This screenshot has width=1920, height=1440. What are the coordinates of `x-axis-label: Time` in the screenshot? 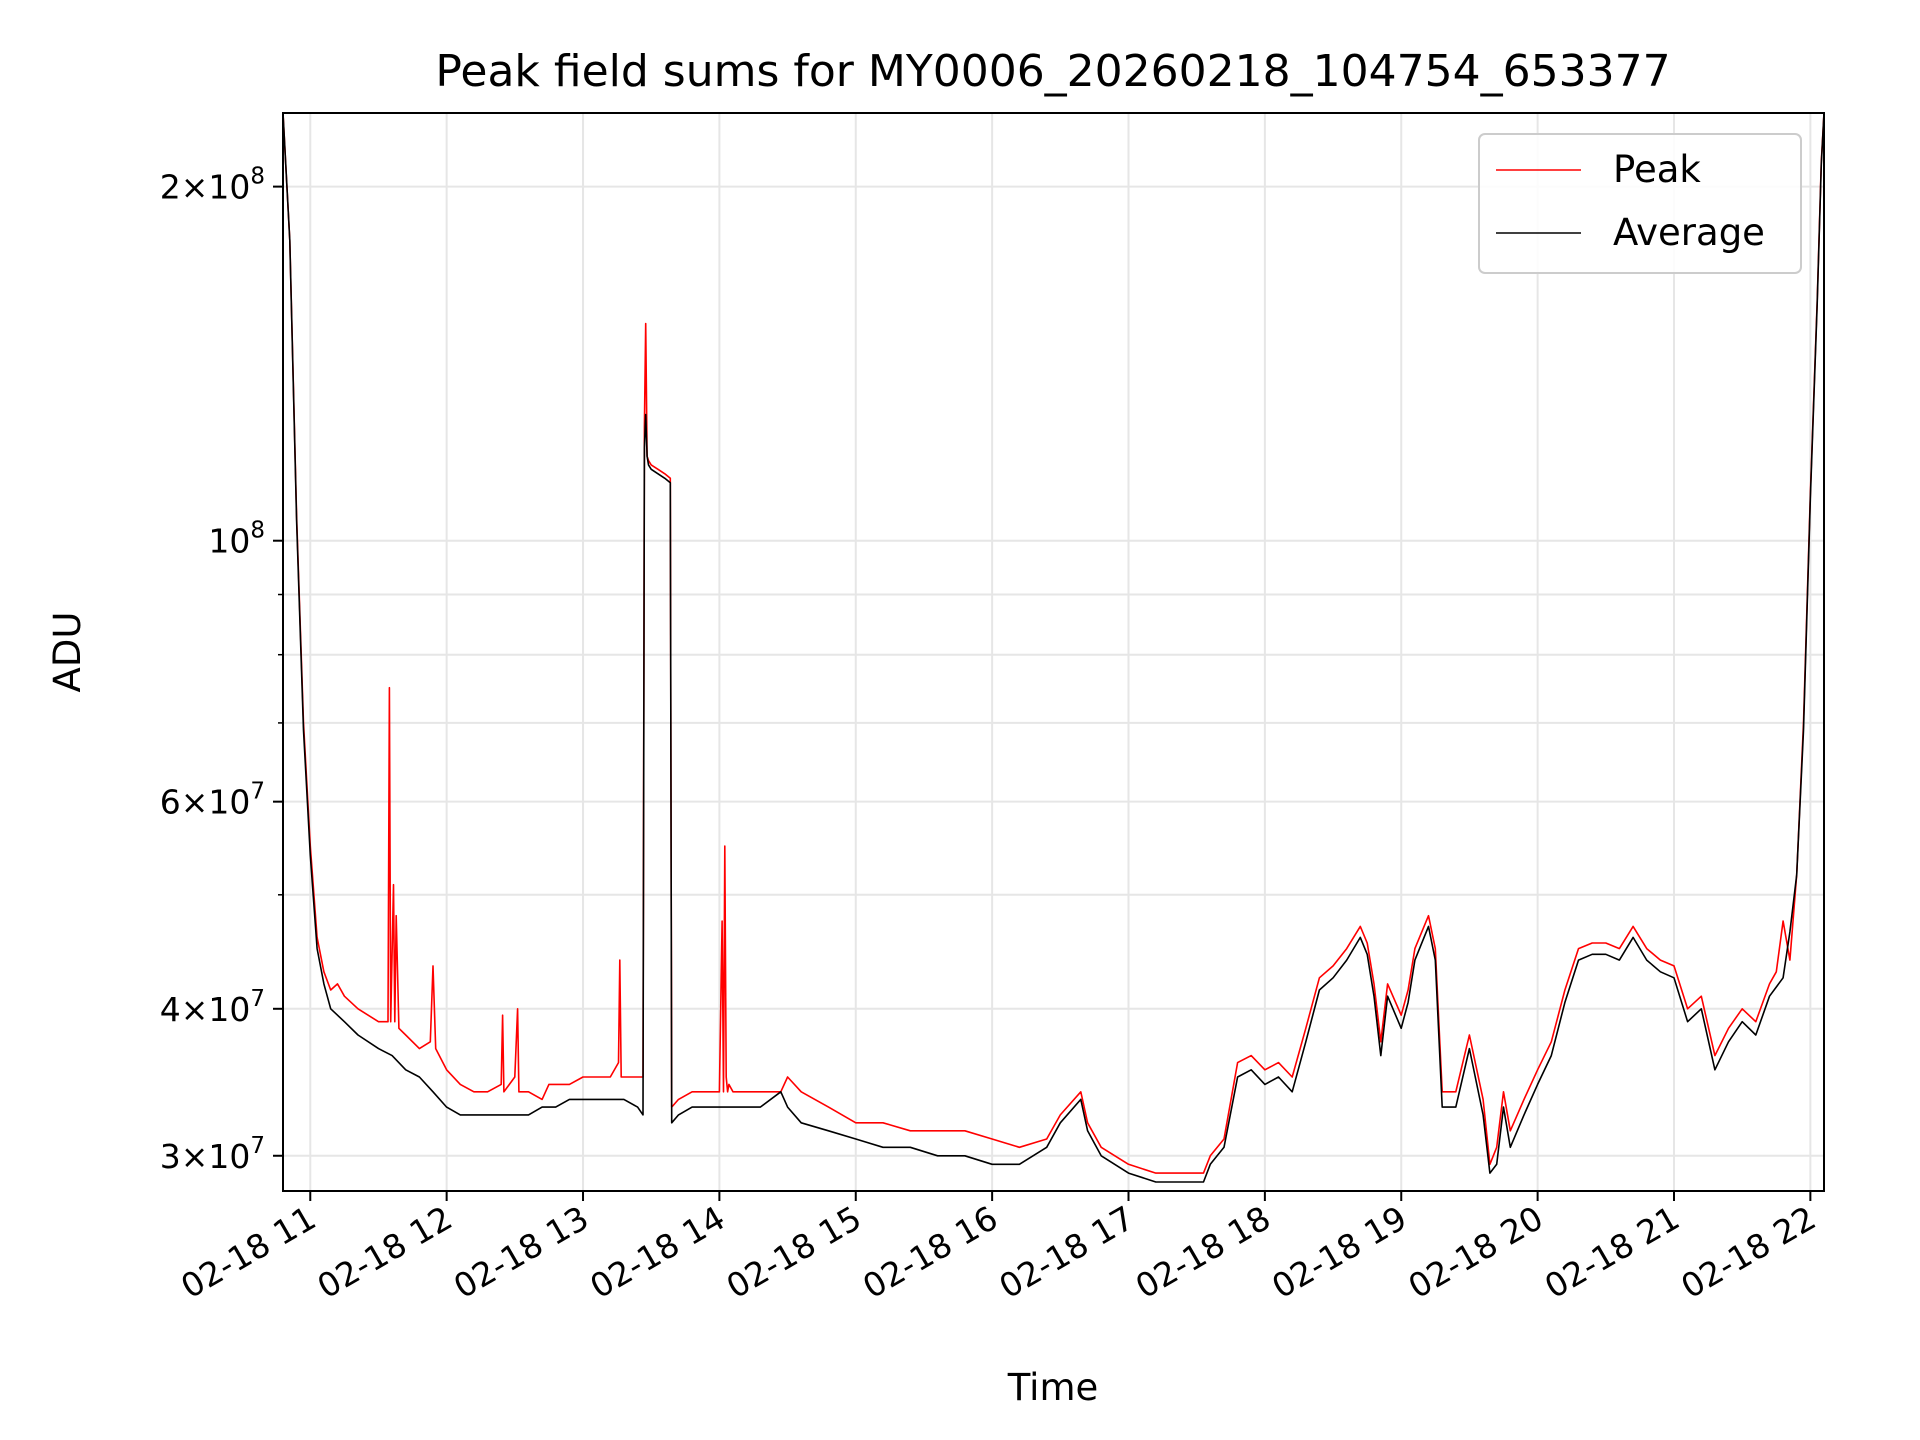 It's located at (1053, 1387).